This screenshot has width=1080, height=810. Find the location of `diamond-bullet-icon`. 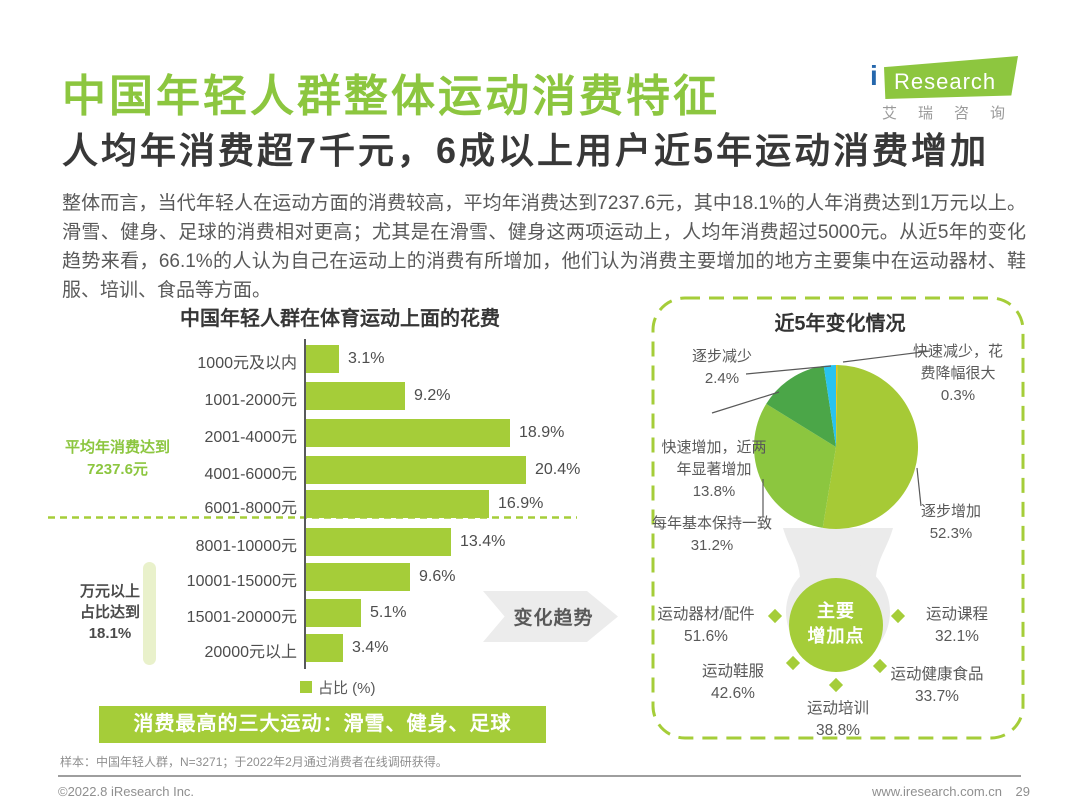

diamond-bullet-icon is located at coordinates (836, 685).